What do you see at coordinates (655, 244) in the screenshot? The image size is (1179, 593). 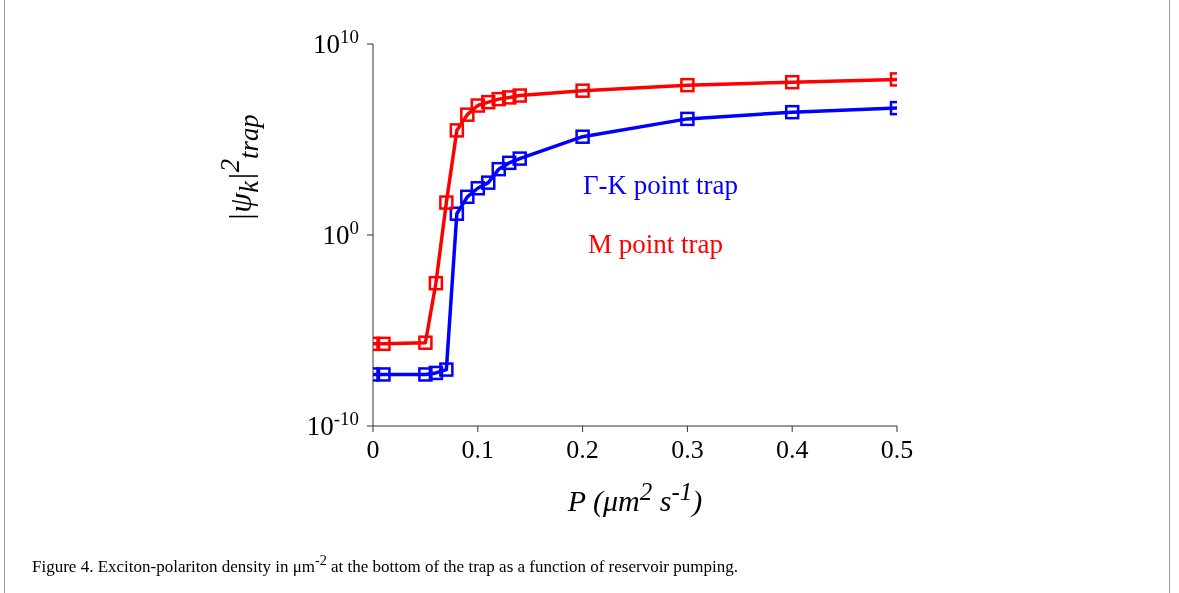 I see `text: M point trap` at bounding box center [655, 244].